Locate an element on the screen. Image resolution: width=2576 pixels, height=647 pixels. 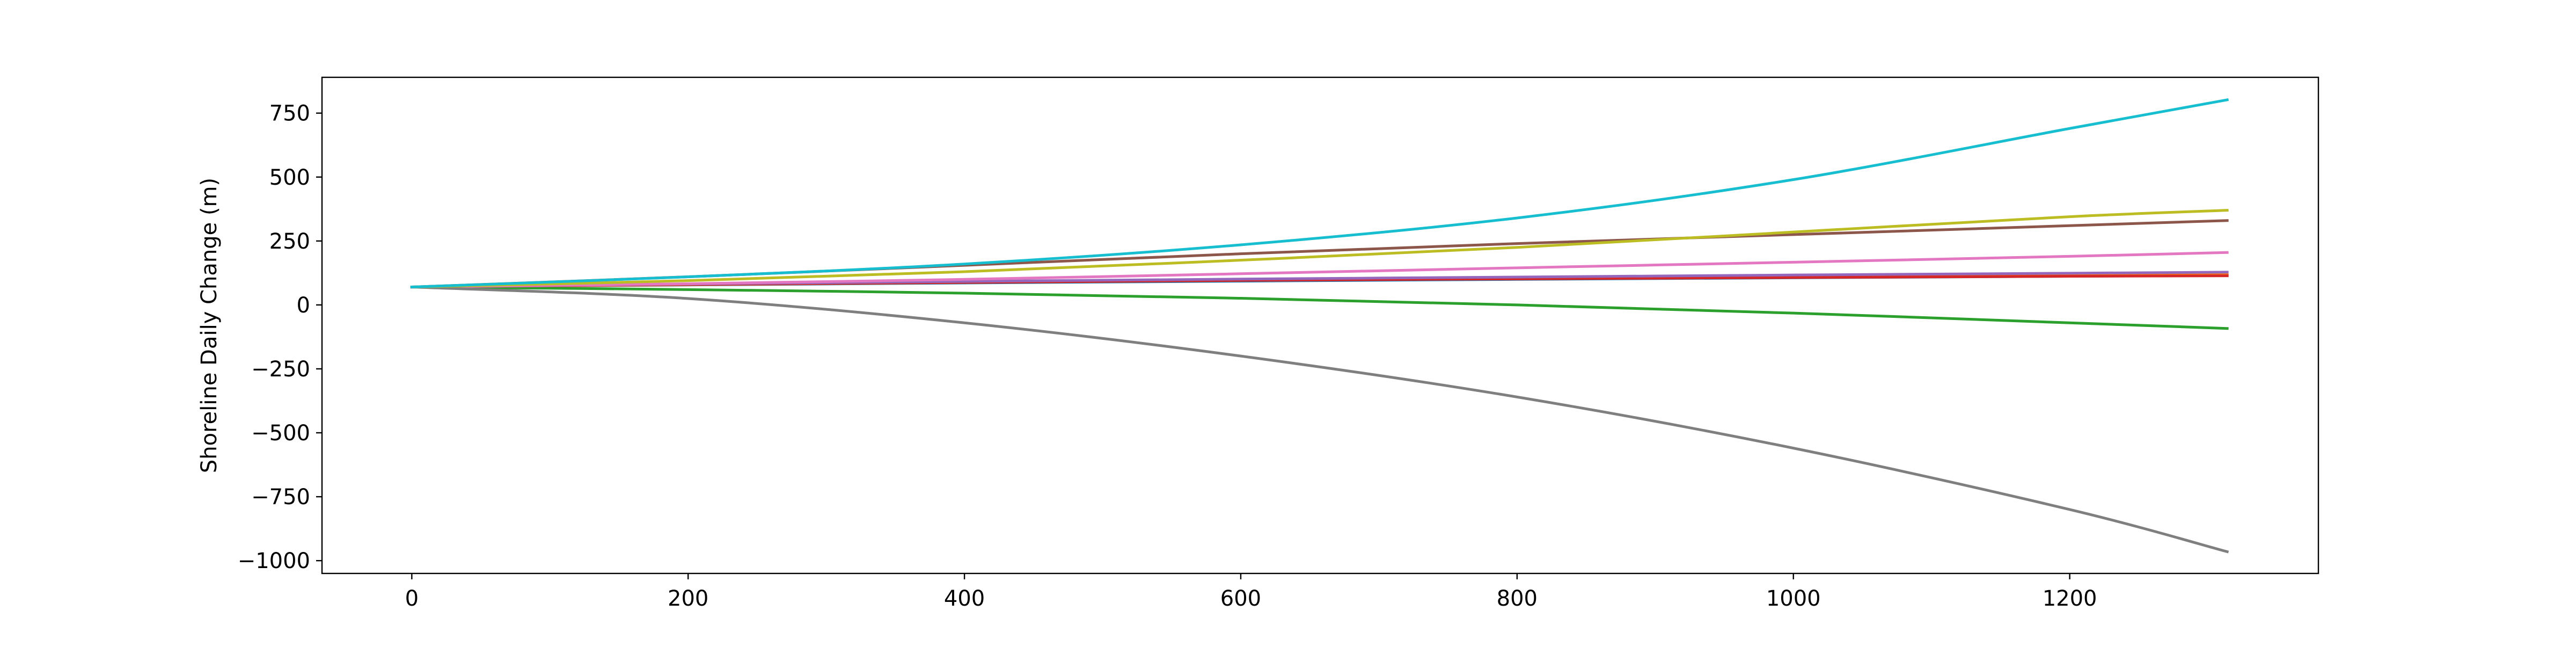
y-axis-label: Shoreline Daily Change (m) is located at coordinates (209, 325).